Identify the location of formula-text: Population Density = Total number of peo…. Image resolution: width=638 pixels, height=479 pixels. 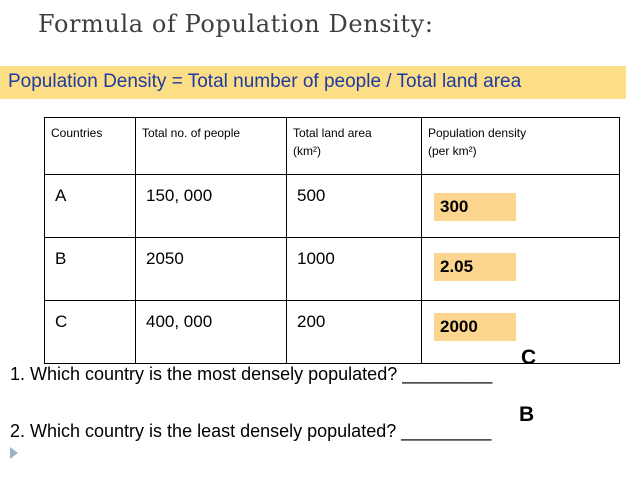
(265, 81).